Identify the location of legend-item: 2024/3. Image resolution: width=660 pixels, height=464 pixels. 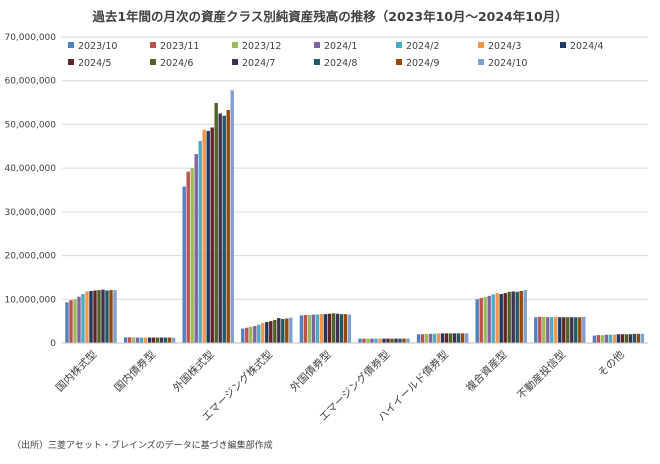
(499, 46).